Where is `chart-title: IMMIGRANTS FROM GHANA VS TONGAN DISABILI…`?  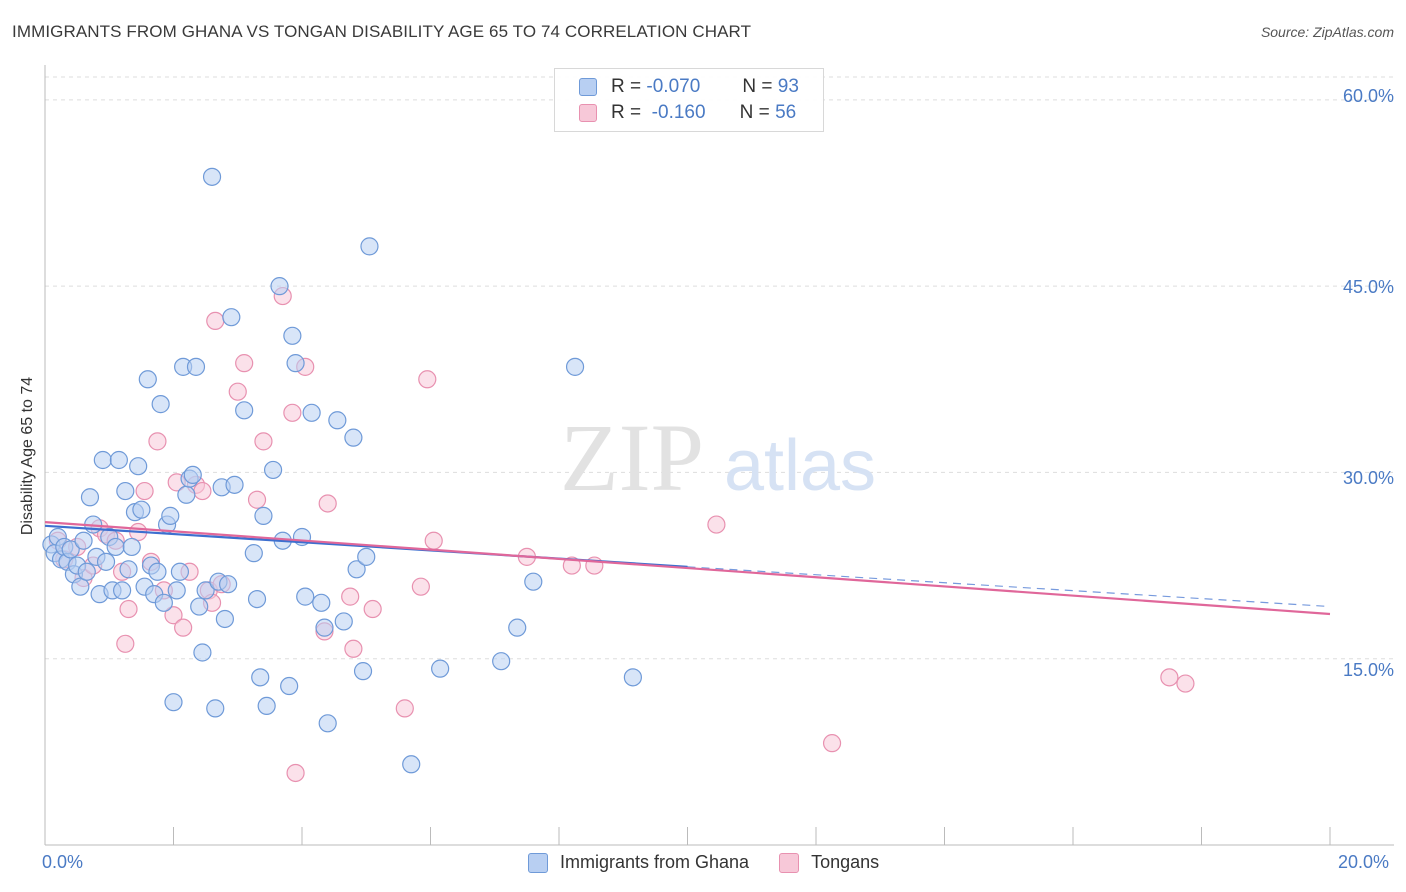 chart-title: IMMIGRANTS FROM GHANA VS TONGAN DISABILI… is located at coordinates (382, 31).